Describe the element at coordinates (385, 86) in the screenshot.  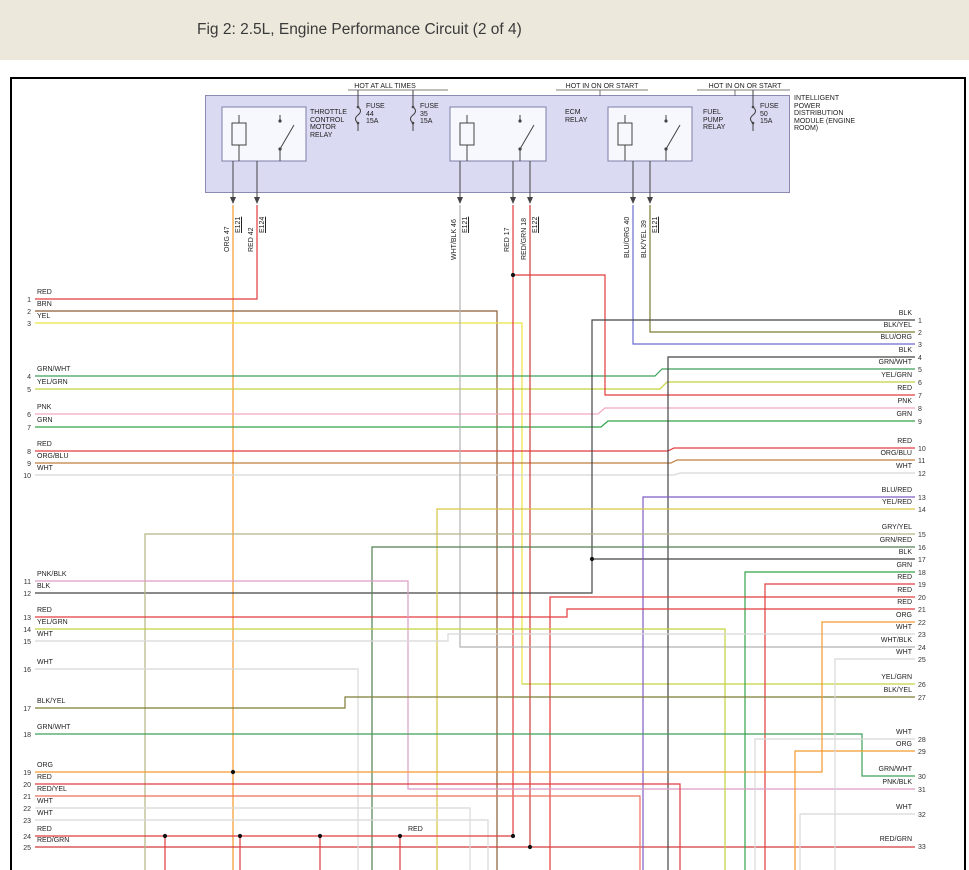
I see `hot-at-all-times-label: HOT AT ALL TIMES` at that location.